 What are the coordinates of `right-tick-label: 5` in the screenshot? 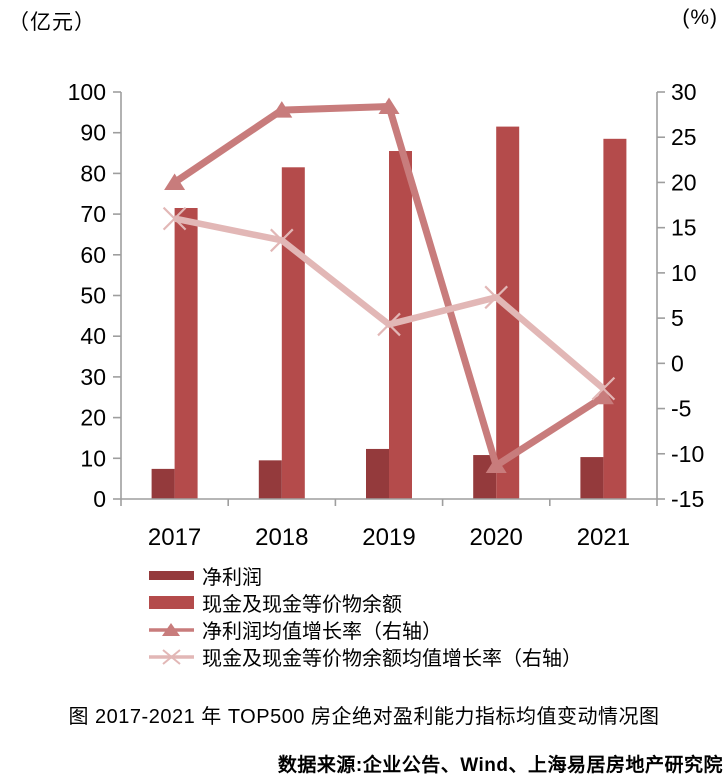 It's located at (677, 318).